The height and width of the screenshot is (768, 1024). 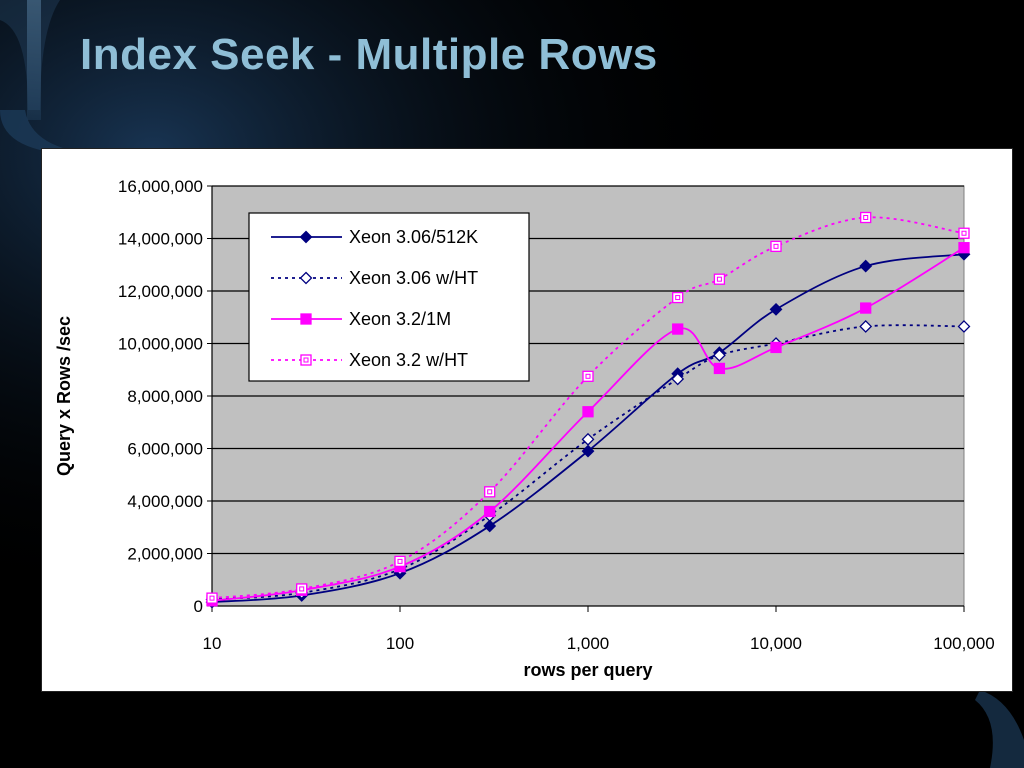 I want to click on x-axis-title: rows per query, so click(x=587, y=670).